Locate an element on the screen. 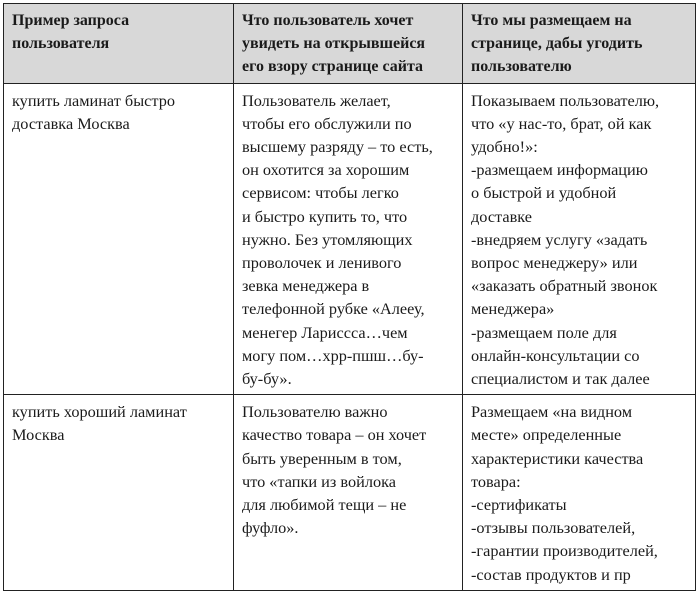  text-line: телефонной рубке «Алееу, is located at coordinates (333, 309).